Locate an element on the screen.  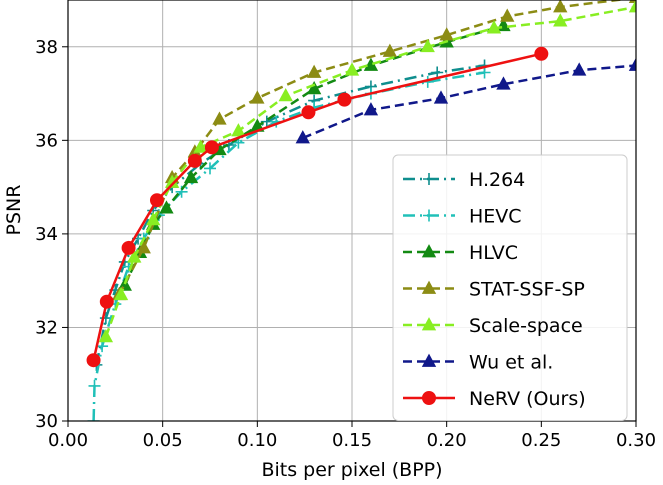
legend-label: HEVC is located at coordinates (495, 217).